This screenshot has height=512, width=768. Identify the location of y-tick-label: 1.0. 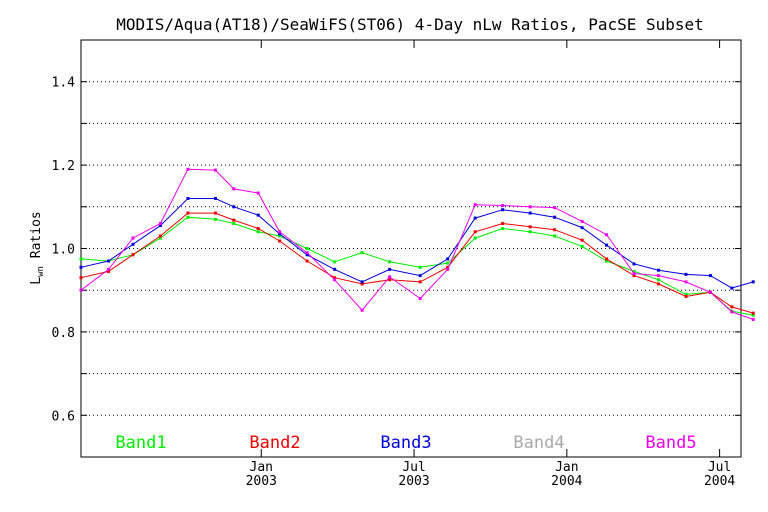
(63, 250).